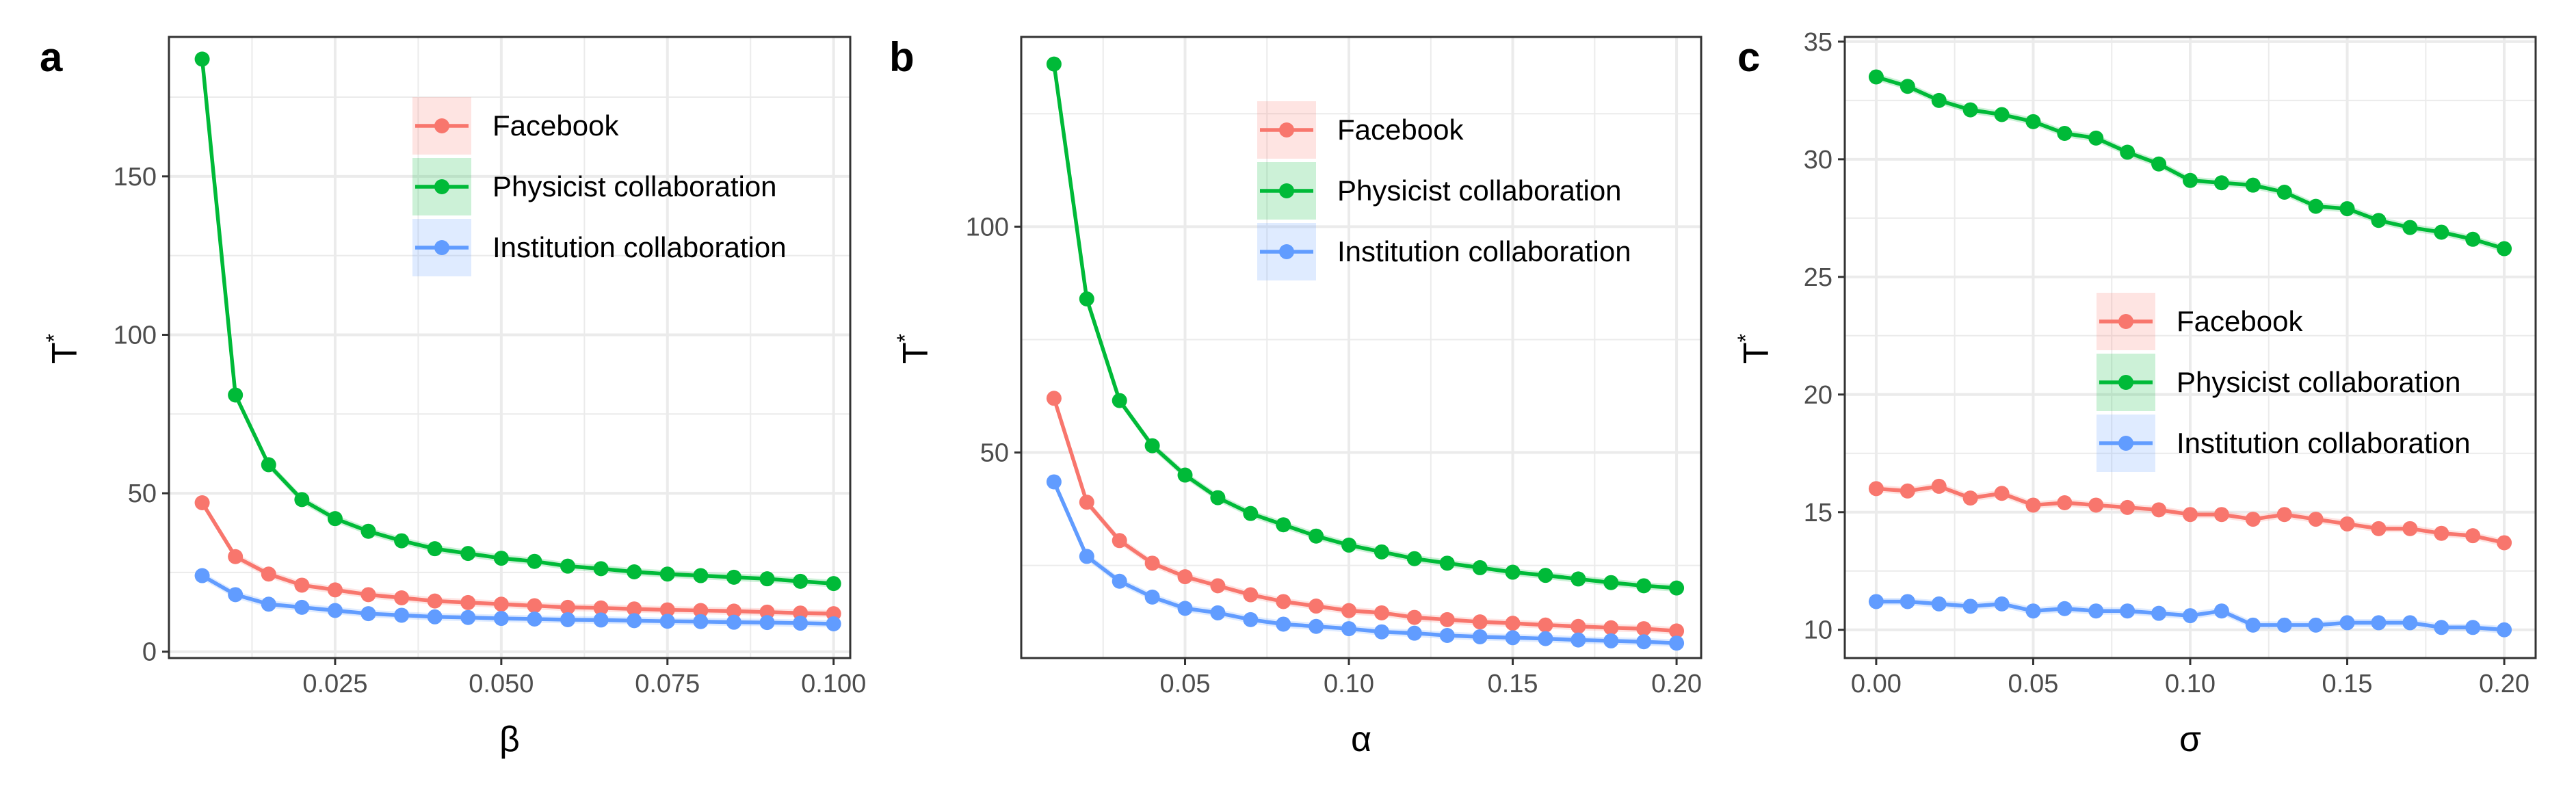 This screenshot has width=2576, height=788. Describe the element at coordinates (1818, 277) in the screenshot. I see `y-tick-label: 25` at that location.